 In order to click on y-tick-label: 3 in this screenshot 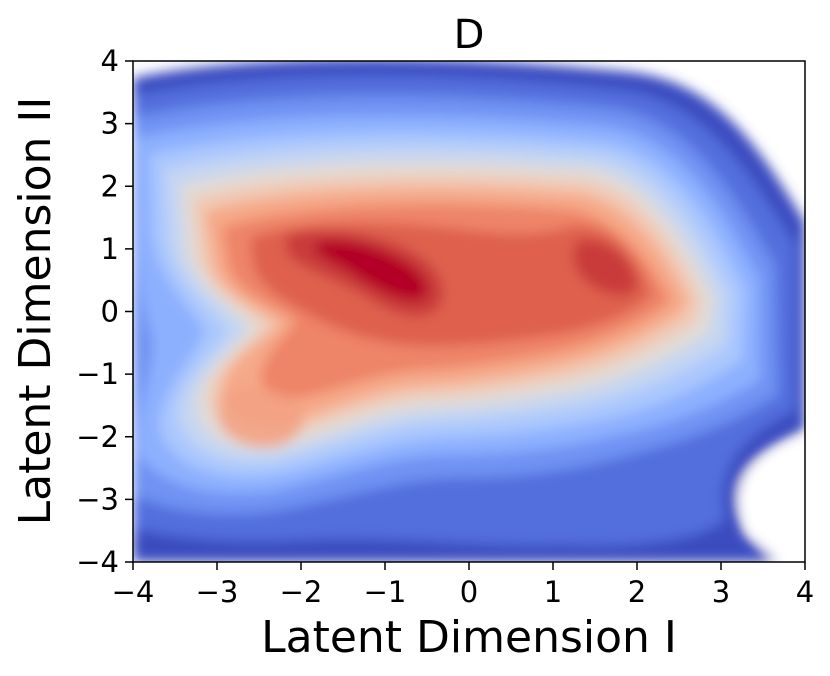, I will do `click(110, 124)`.